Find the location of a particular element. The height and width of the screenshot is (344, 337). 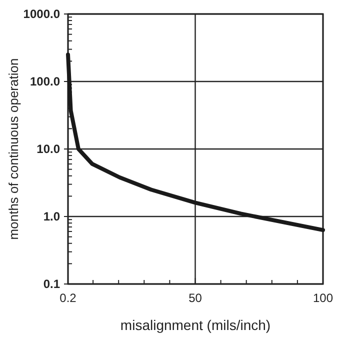

x-tick-label: 50 is located at coordinates (195, 298).